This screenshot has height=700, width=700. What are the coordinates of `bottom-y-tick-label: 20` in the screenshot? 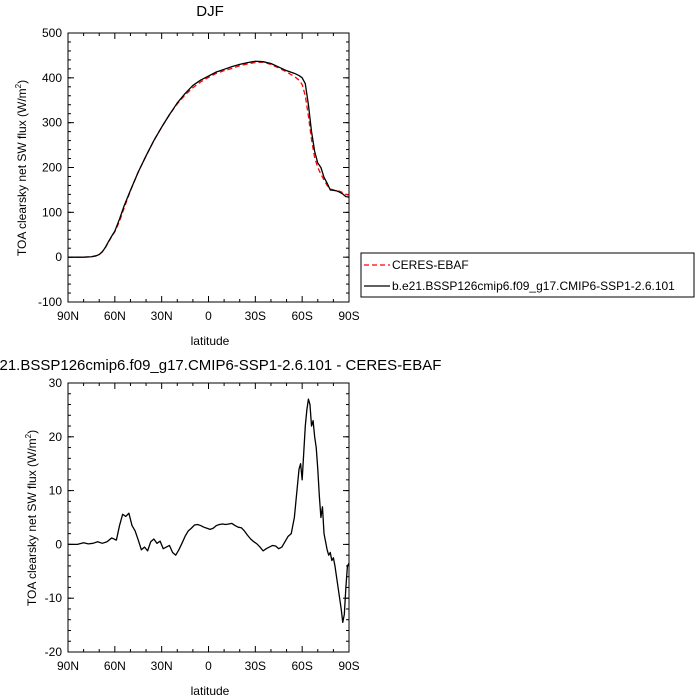 It's located at (56, 437).